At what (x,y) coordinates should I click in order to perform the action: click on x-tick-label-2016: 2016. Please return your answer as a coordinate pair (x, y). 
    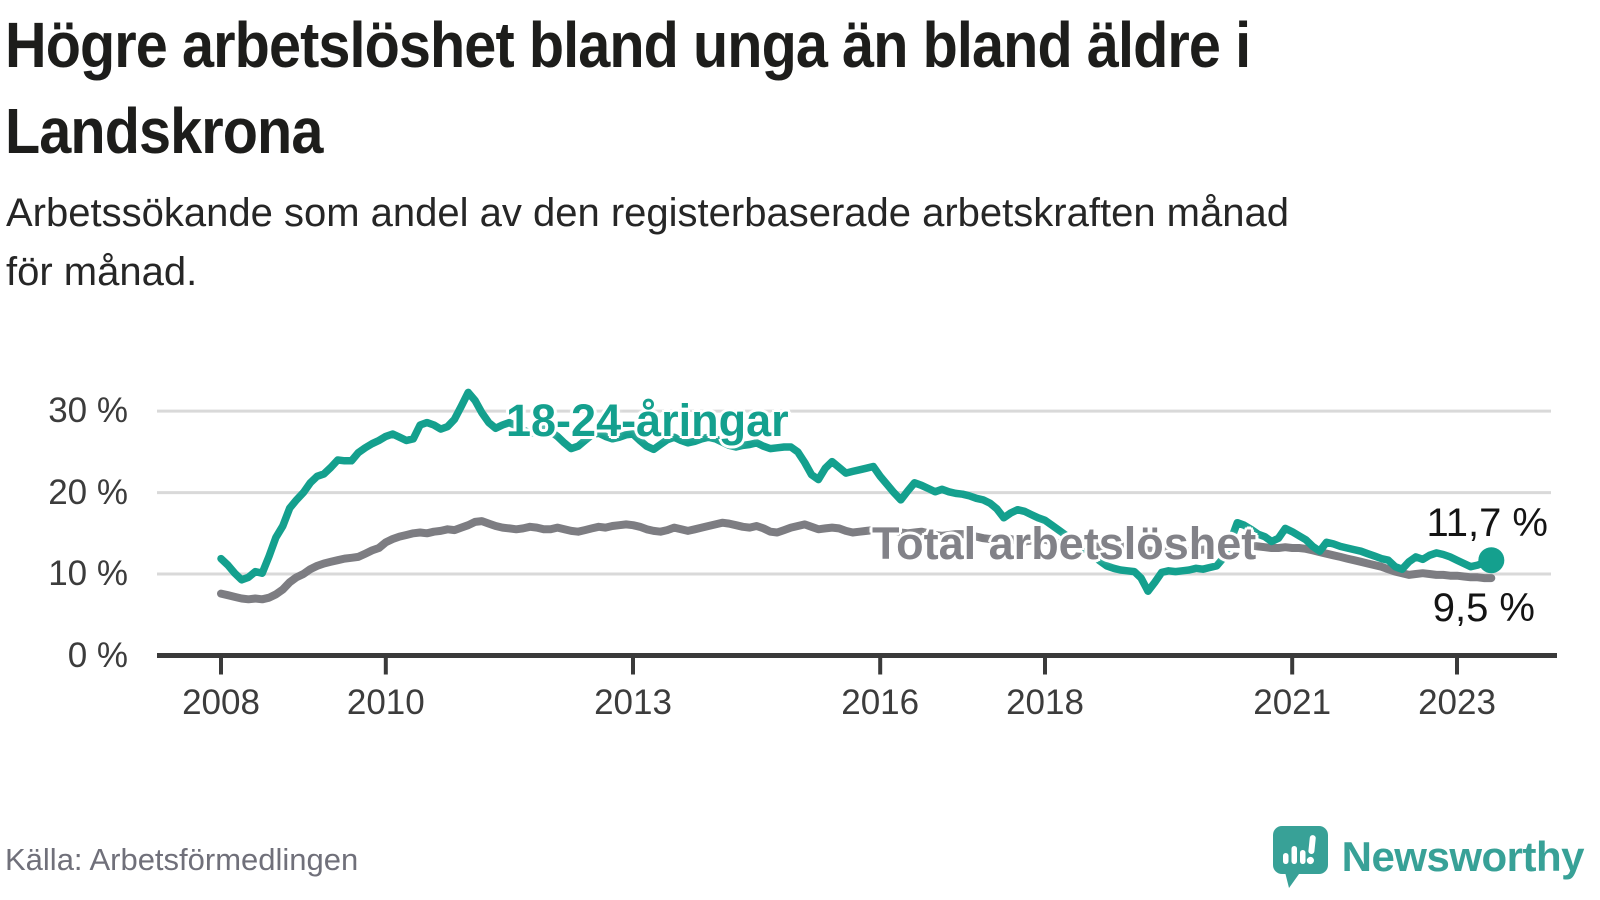
    Looking at the image, I should click on (880, 702).